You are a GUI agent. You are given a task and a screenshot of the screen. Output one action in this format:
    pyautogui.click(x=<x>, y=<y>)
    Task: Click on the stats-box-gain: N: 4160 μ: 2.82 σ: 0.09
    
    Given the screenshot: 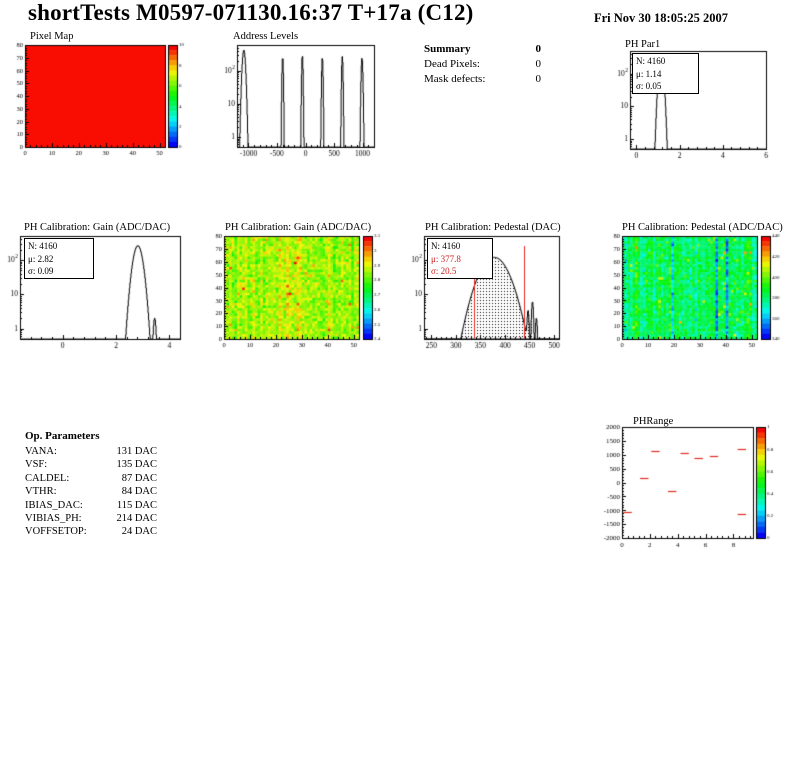 What is the action you would take?
    pyautogui.click(x=59, y=258)
    